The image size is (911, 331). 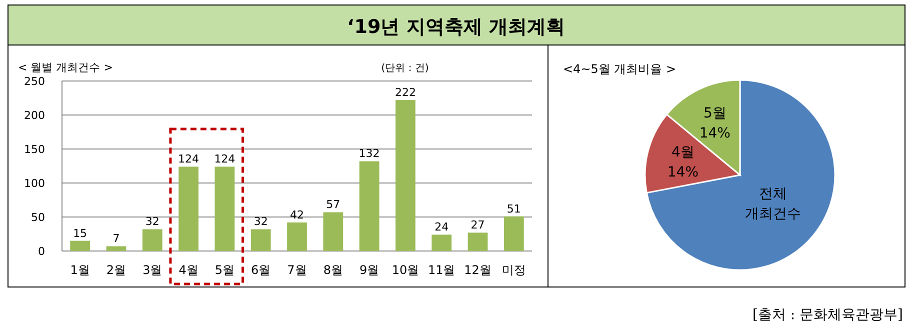 What do you see at coordinates (441, 227) in the screenshot?
I see `data-label: 24` at bounding box center [441, 227].